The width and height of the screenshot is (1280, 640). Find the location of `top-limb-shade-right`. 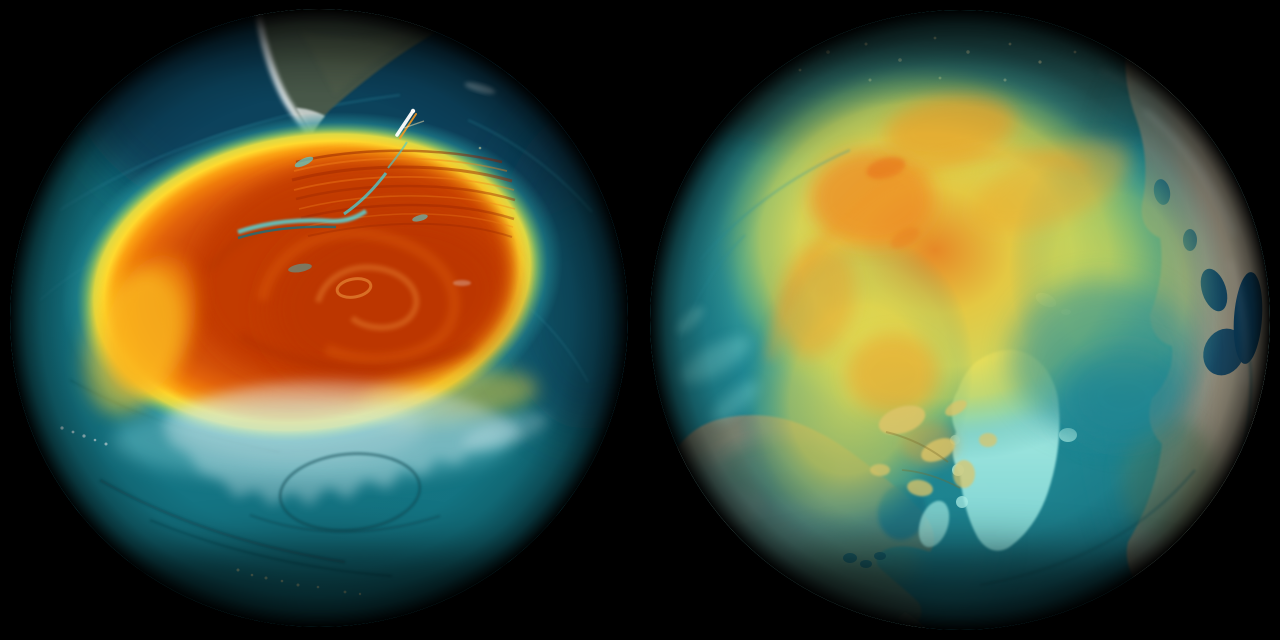

top-limb-shade-right is located at coordinates (960, 35).